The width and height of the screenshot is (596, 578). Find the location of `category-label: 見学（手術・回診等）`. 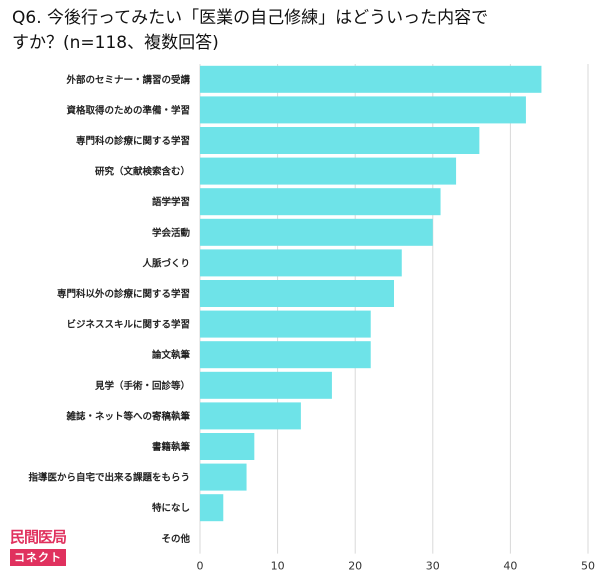

category-label: 見学（手術・回診等） is located at coordinates (142, 386).